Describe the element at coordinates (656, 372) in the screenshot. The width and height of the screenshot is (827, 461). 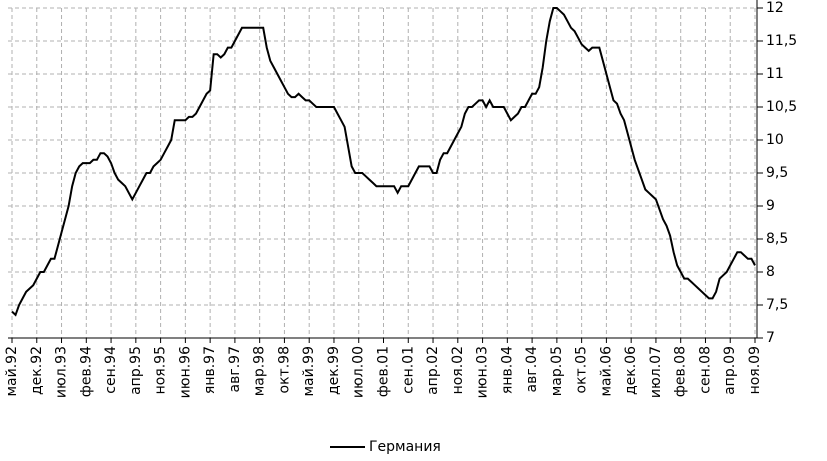
I see `x-tick-label: июл.07` at that location.